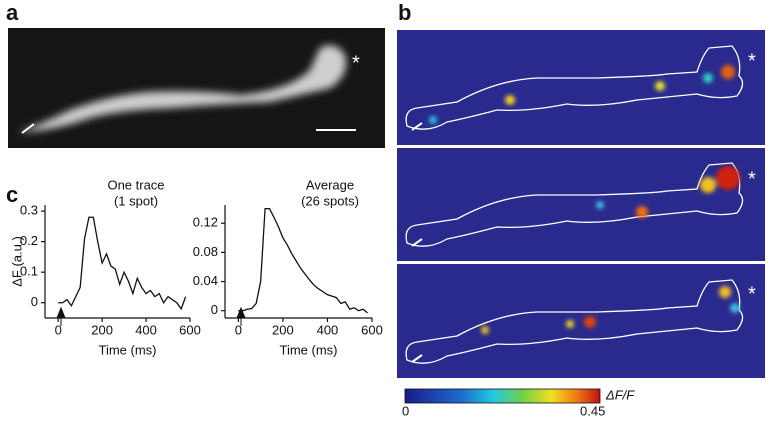  I want to click on colorbar-label: 0, so click(405, 410).